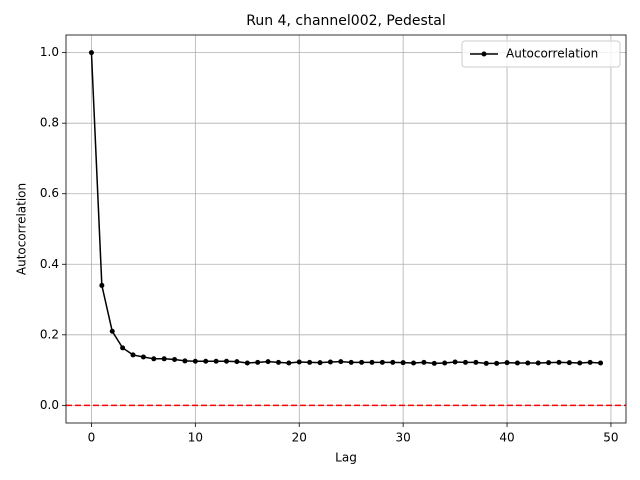 The height and width of the screenshot is (480, 640). What do you see at coordinates (92, 438) in the screenshot?
I see `x-tick-label: 0` at bounding box center [92, 438].